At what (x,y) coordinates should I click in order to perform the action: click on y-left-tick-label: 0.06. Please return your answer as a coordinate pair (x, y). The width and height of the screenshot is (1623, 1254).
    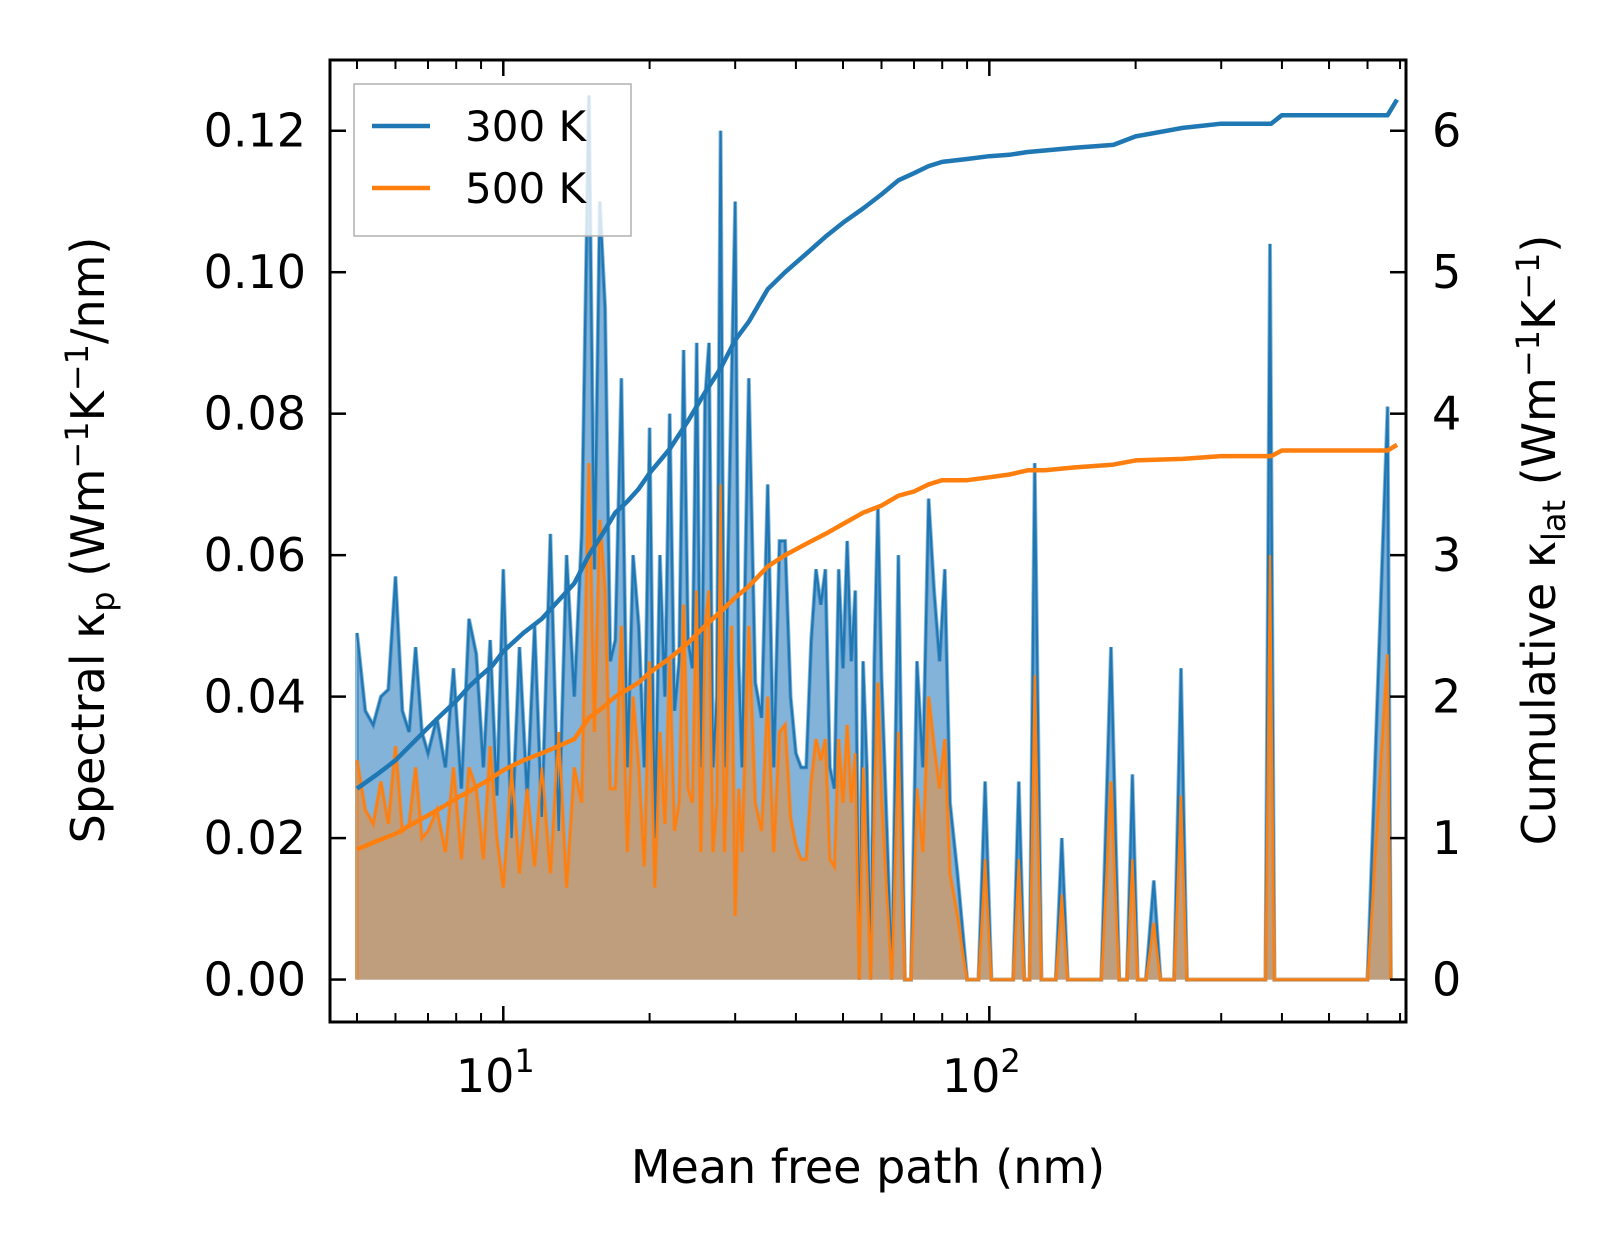
    Looking at the image, I should click on (255, 555).